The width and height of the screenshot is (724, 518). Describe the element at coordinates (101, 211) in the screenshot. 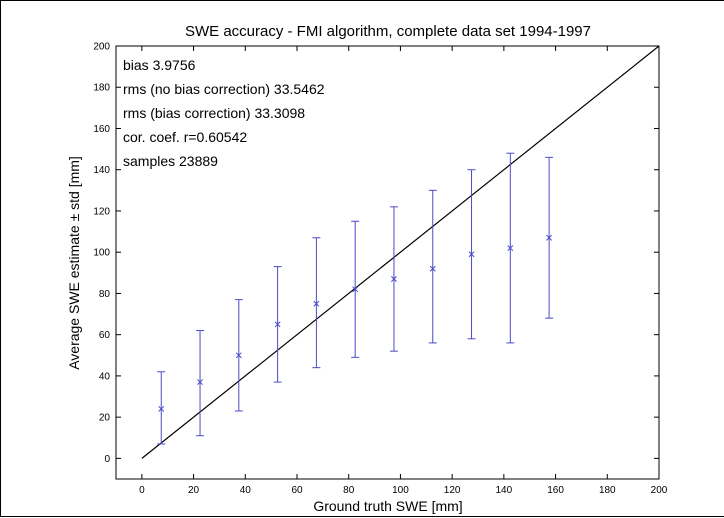

I see `y-tick-label: 120` at that location.